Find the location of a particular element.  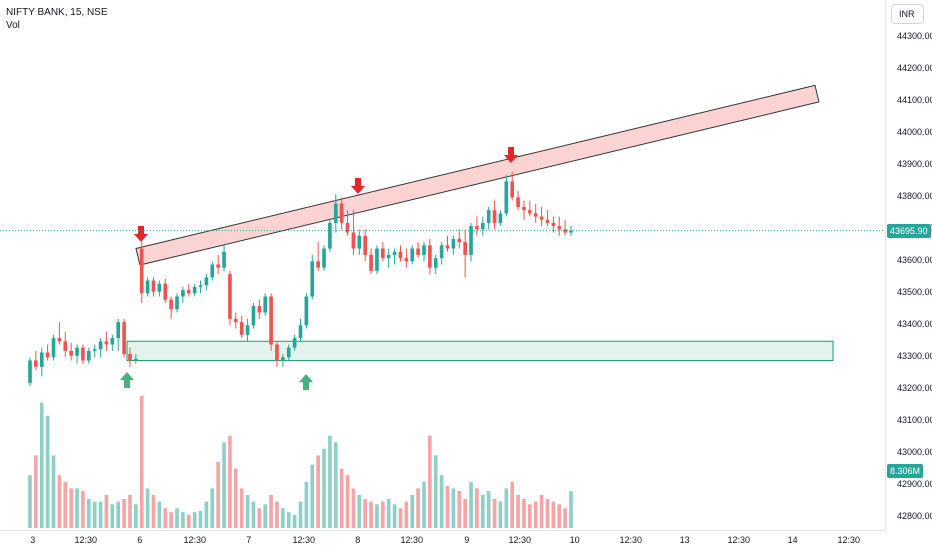

symbol-label: NIFTY BANK, 15, NSE is located at coordinates (57, 12).